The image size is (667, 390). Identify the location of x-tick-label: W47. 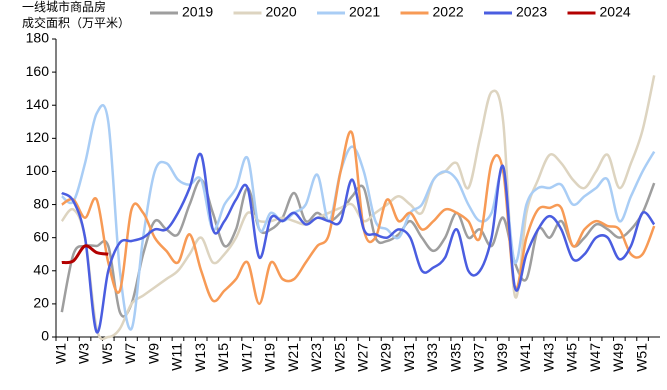
(595, 357).